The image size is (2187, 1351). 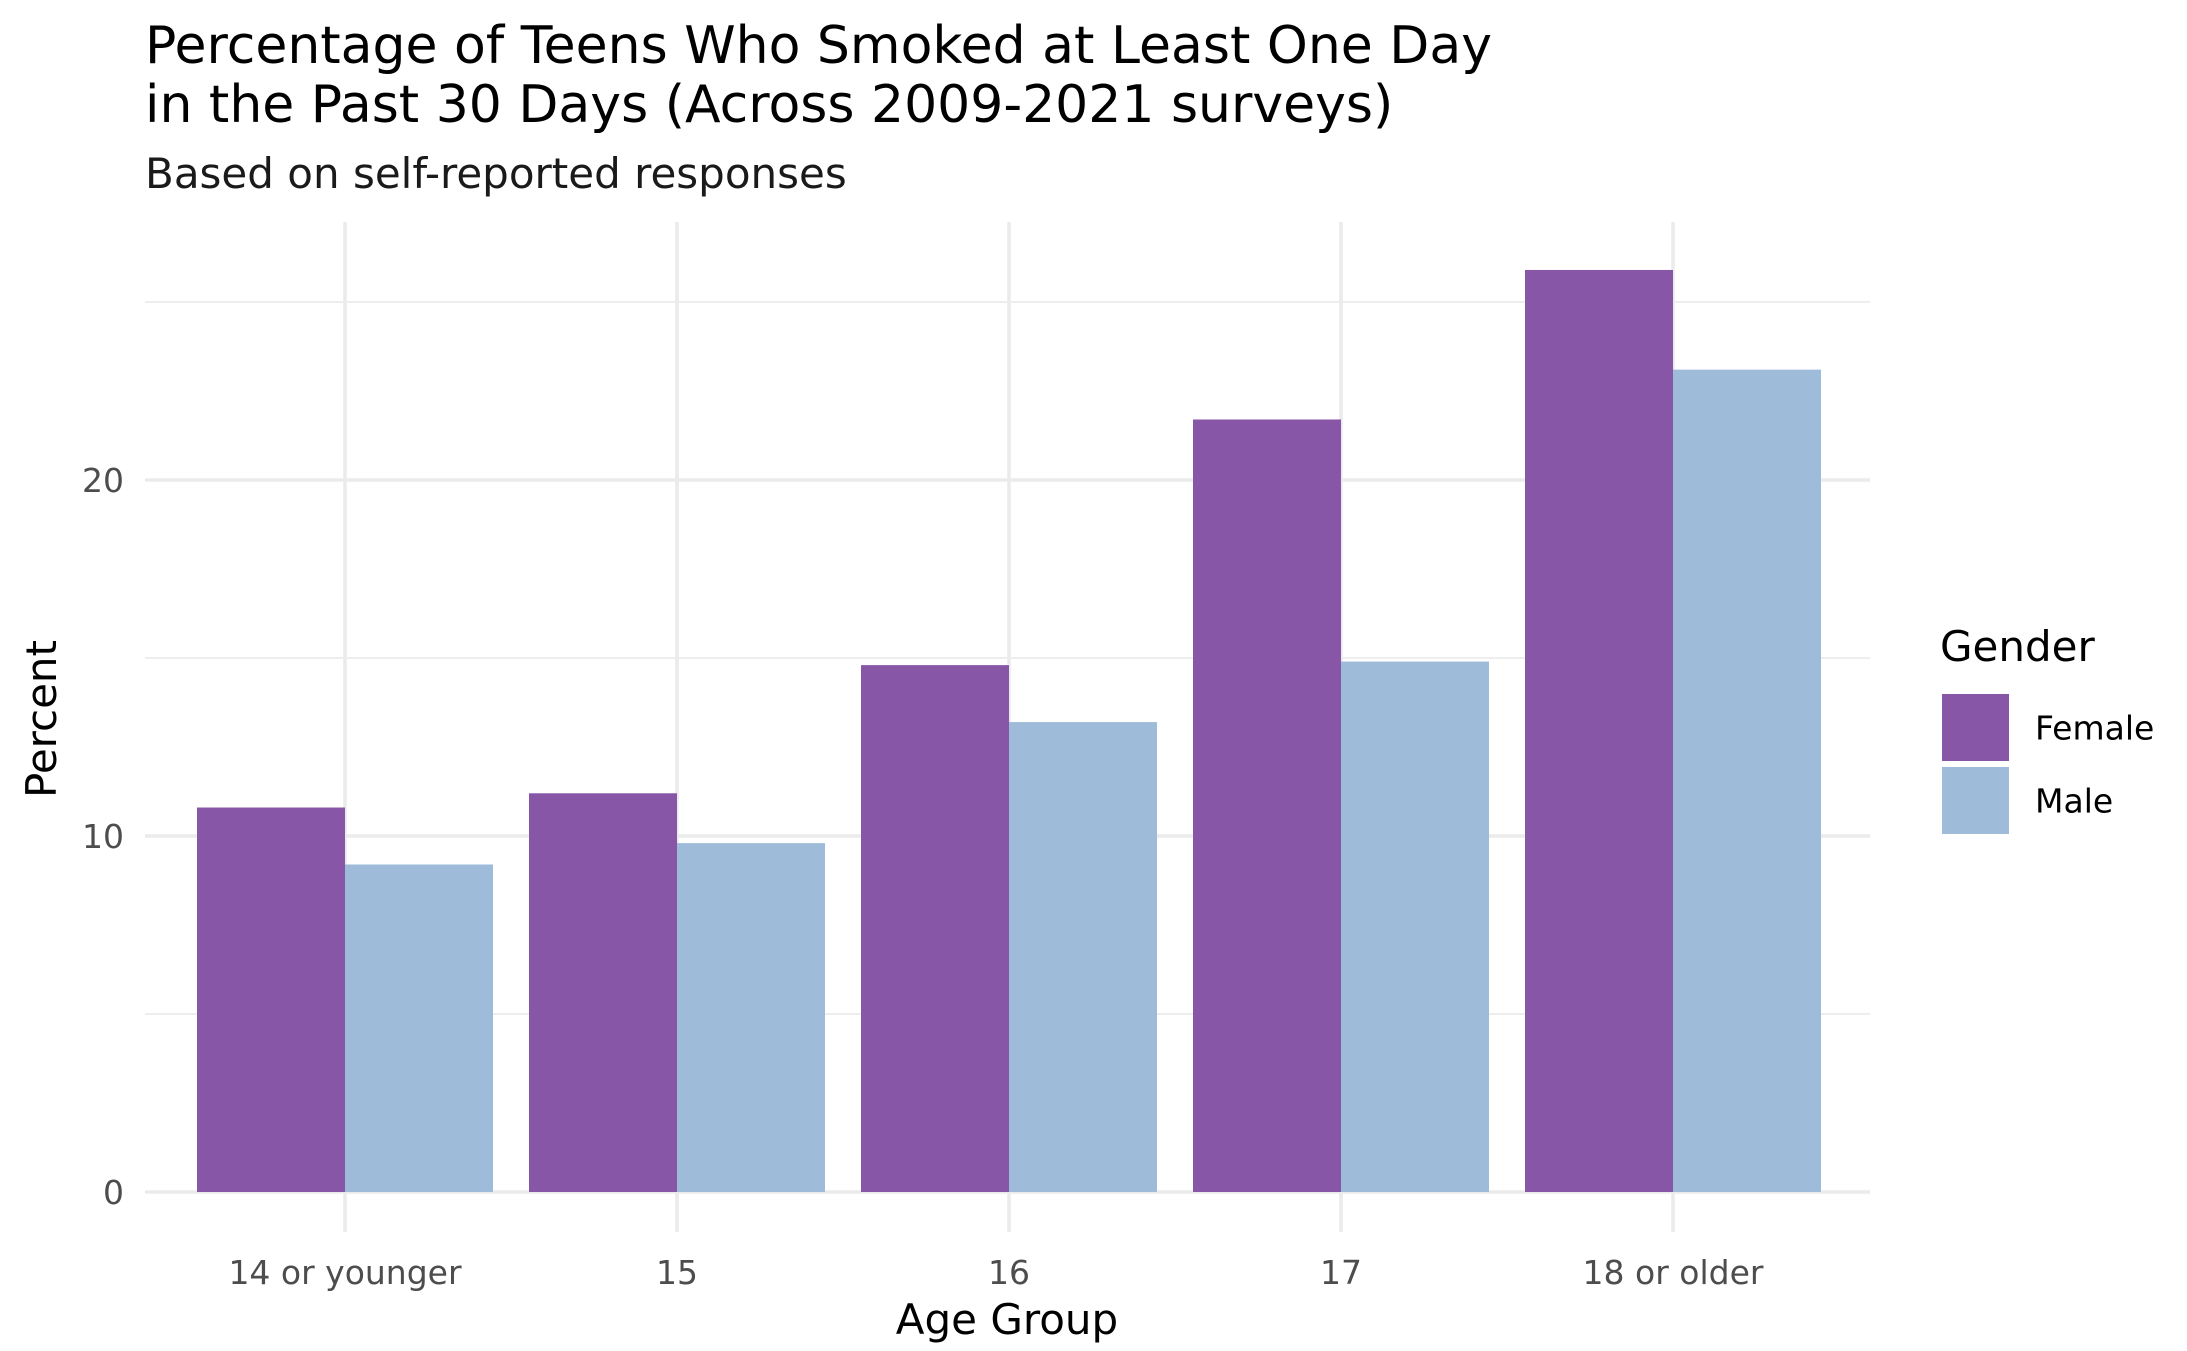 I want to click on legend: Gender Female Male, so click(x=2047, y=728).